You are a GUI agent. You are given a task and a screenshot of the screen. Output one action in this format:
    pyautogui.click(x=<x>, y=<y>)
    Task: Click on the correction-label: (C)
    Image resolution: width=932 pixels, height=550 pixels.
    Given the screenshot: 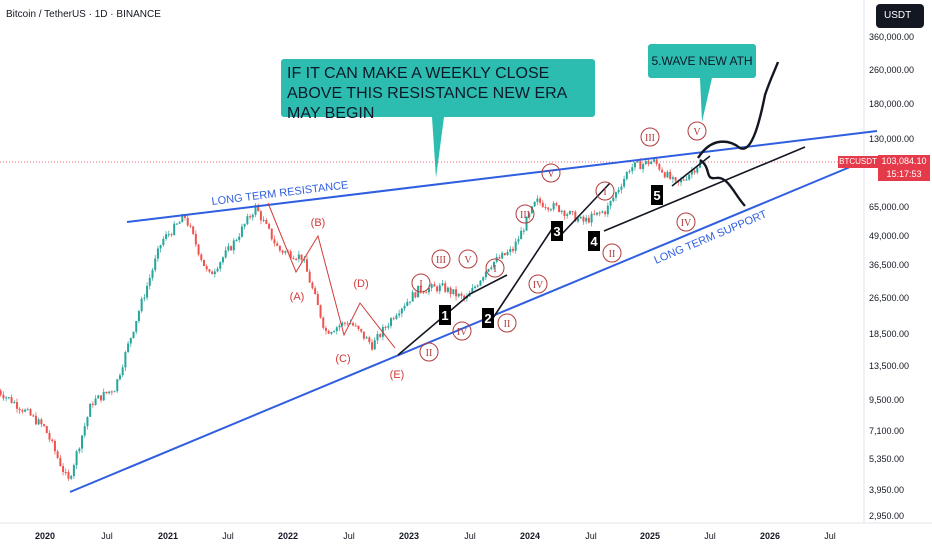 What is the action you would take?
    pyautogui.click(x=342, y=359)
    